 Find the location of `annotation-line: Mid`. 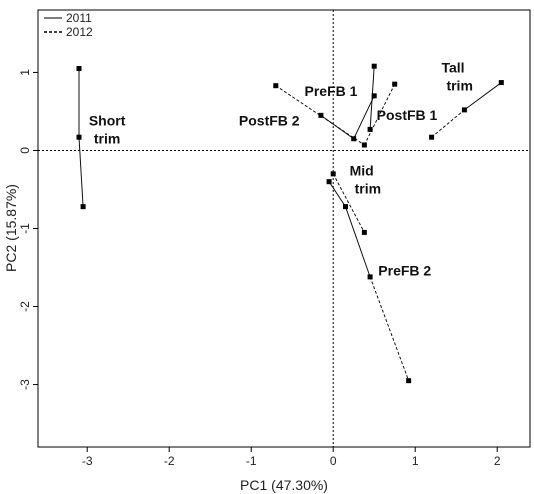

annotation-line: Mid is located at coordinates (362, 170).